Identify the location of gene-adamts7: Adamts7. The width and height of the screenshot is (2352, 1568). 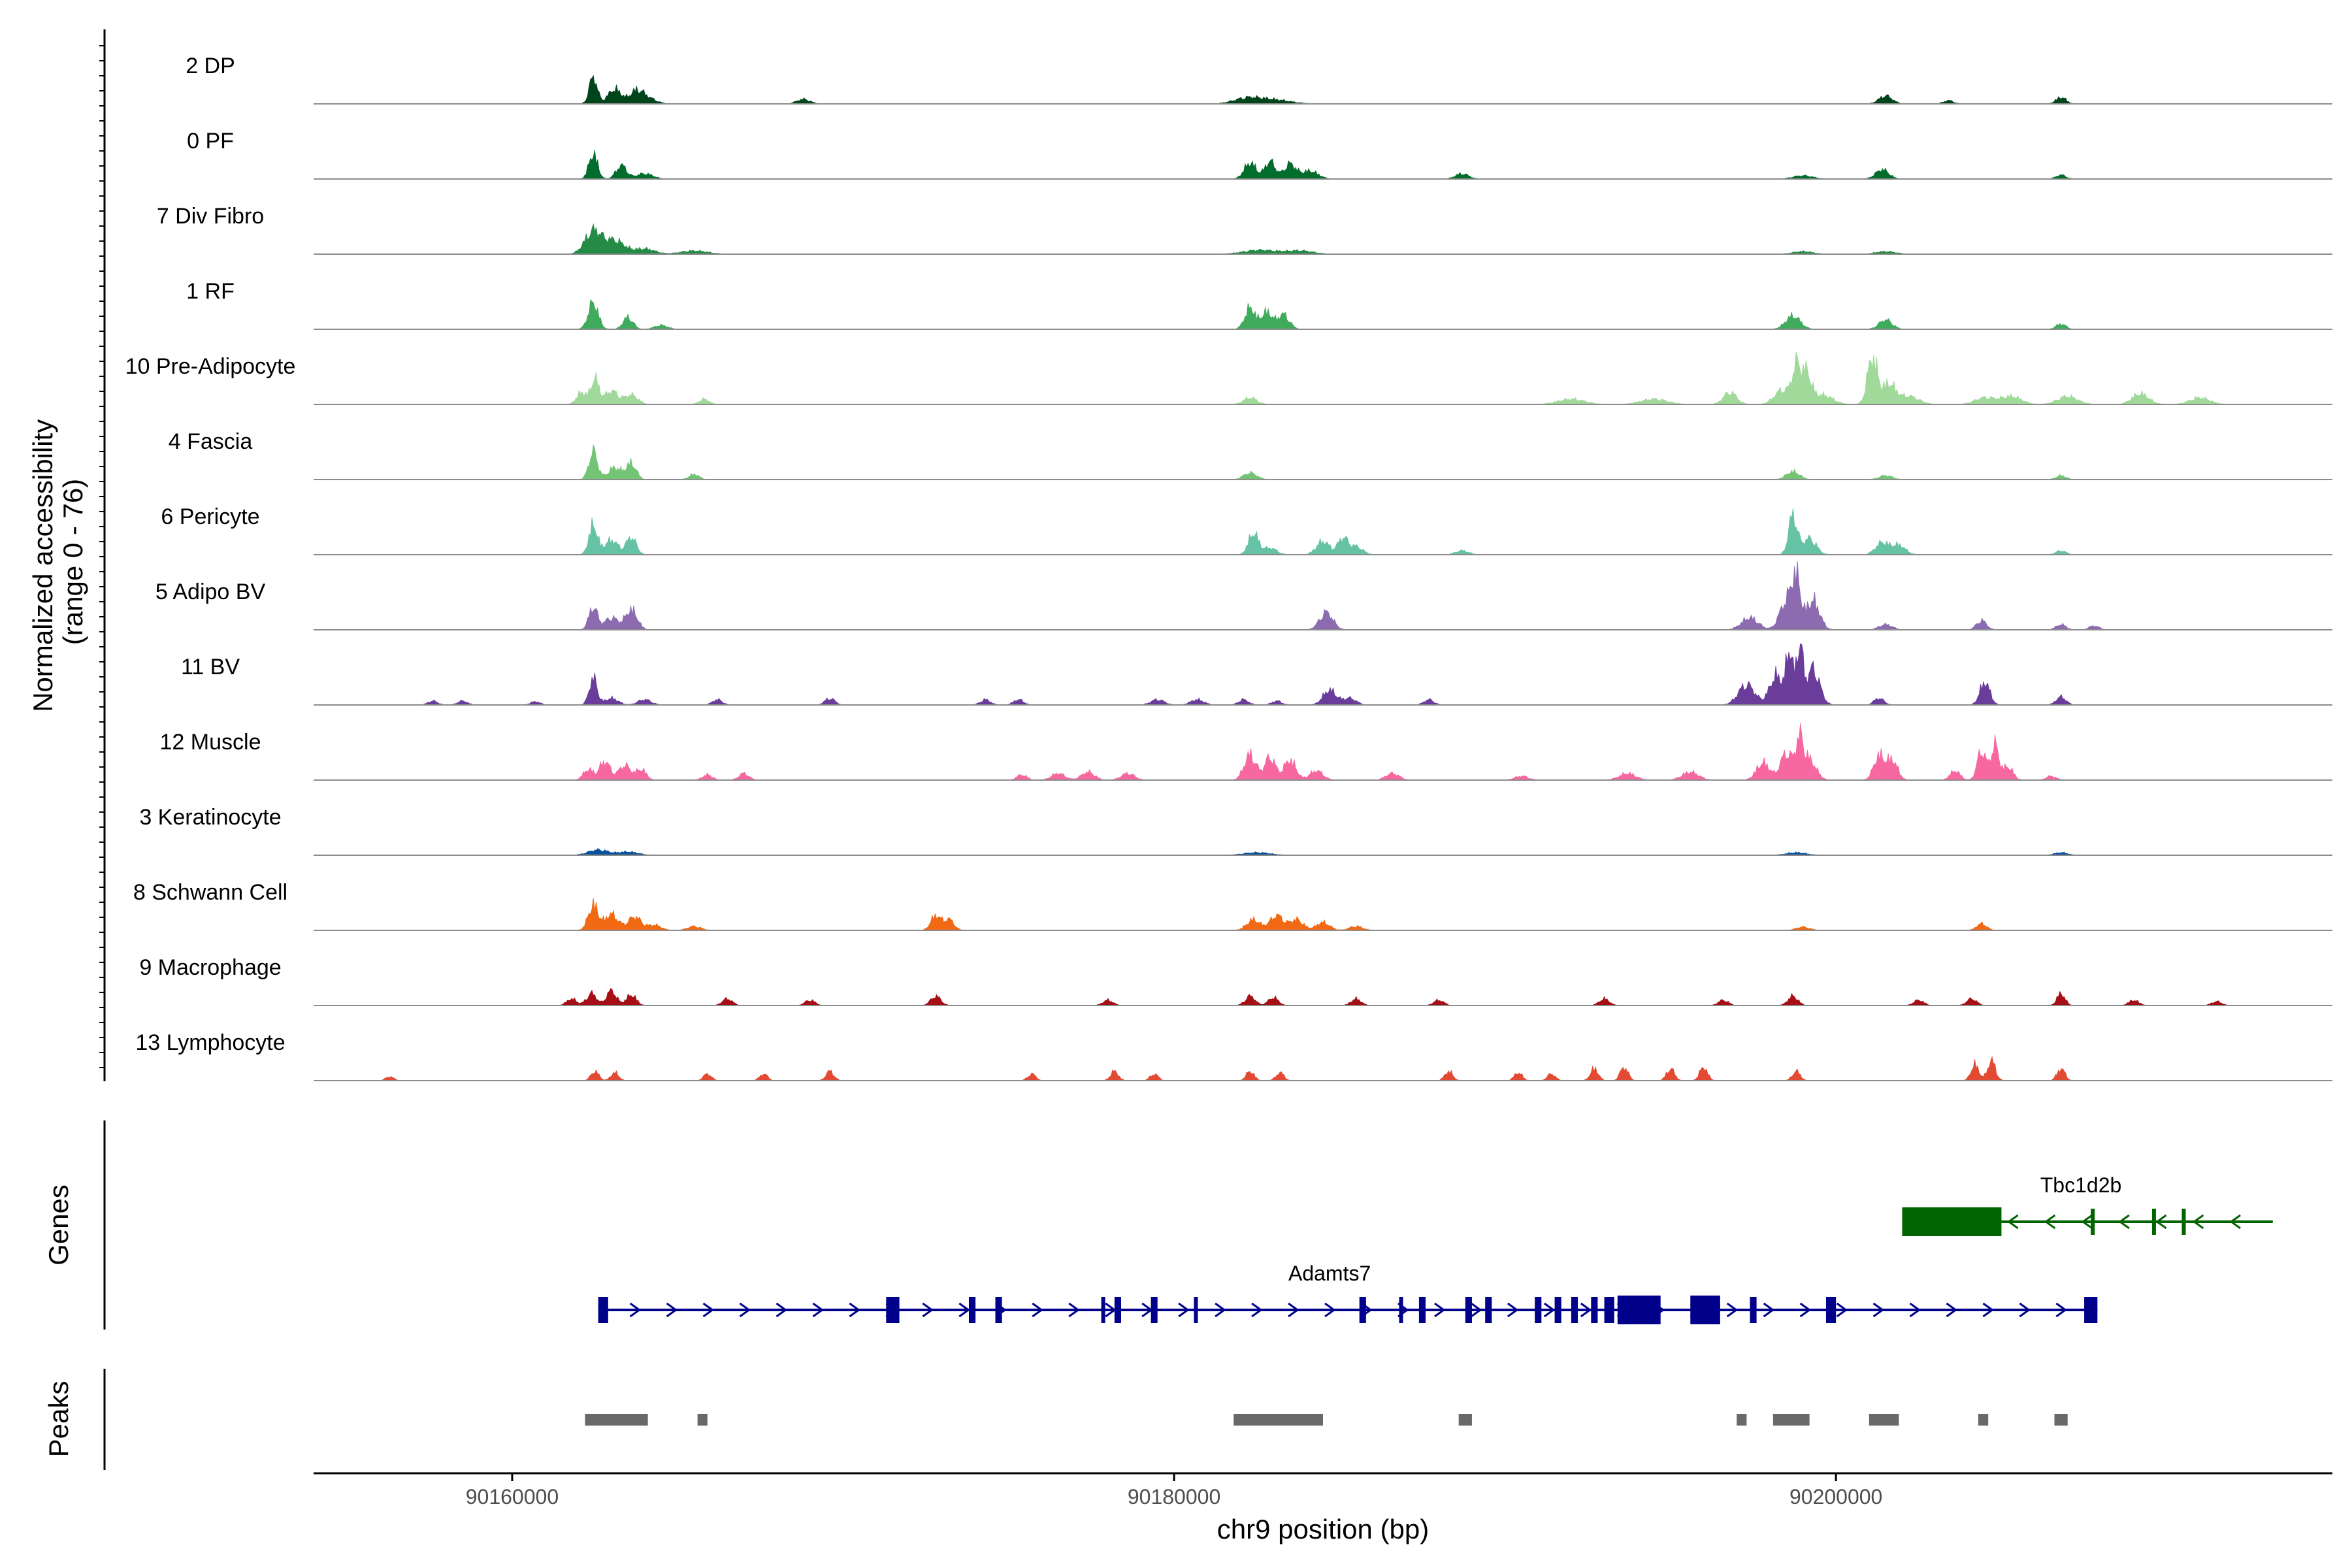
(1348, 1293).